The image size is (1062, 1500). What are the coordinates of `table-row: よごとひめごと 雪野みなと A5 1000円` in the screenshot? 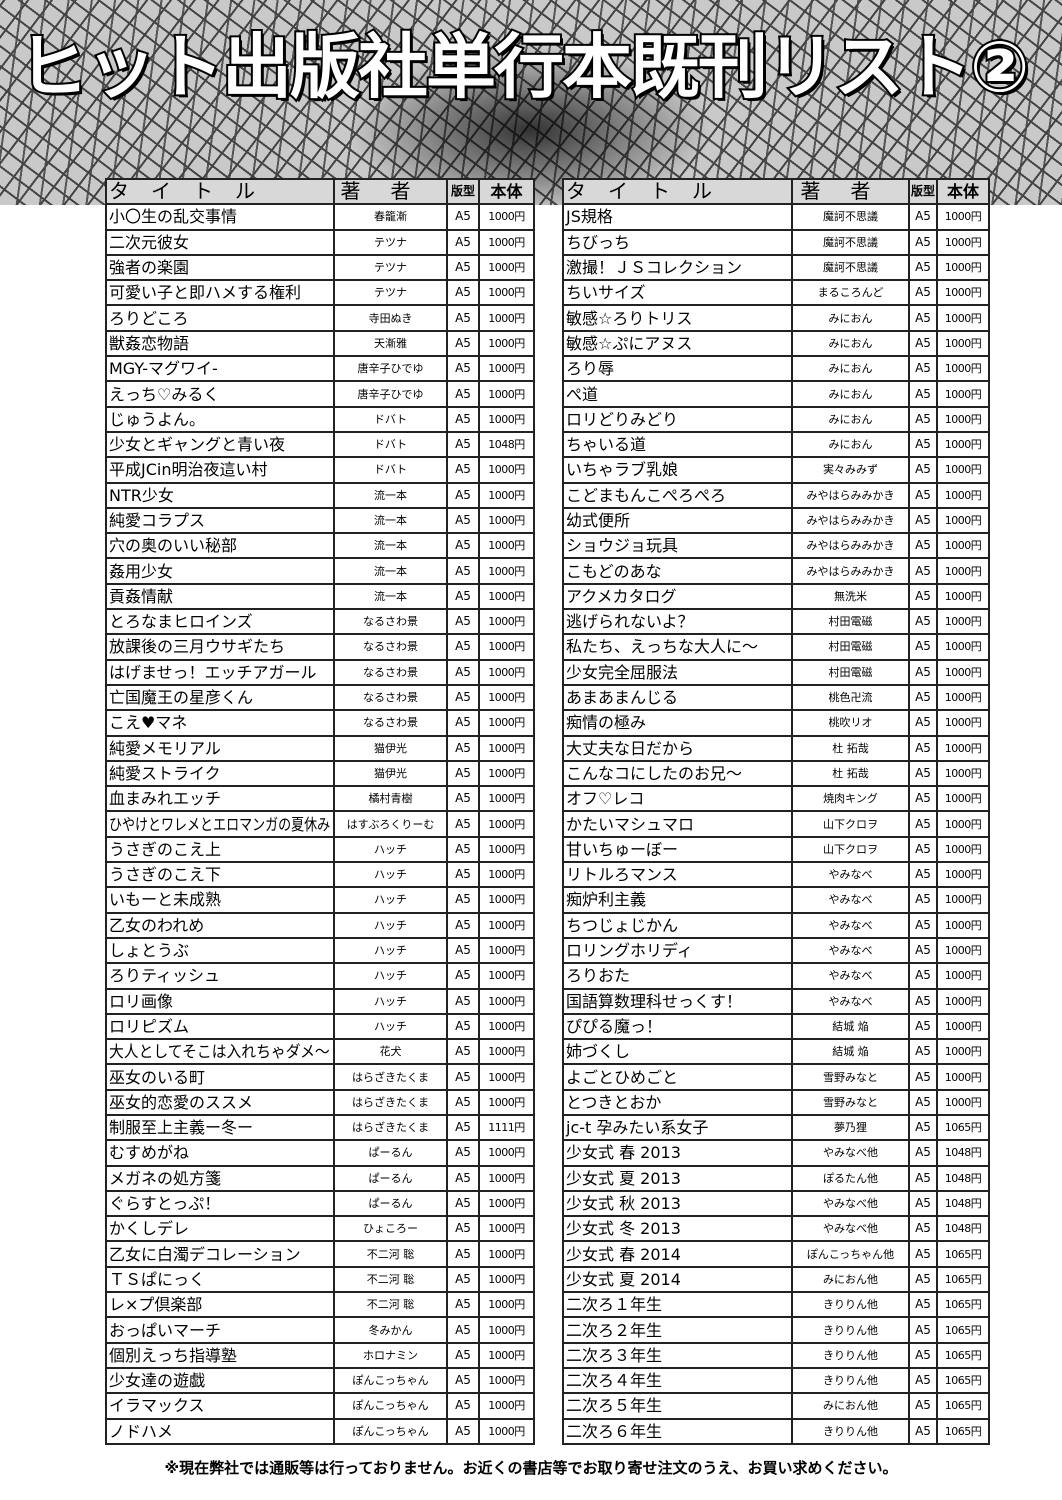 It's located at (776, 1077).